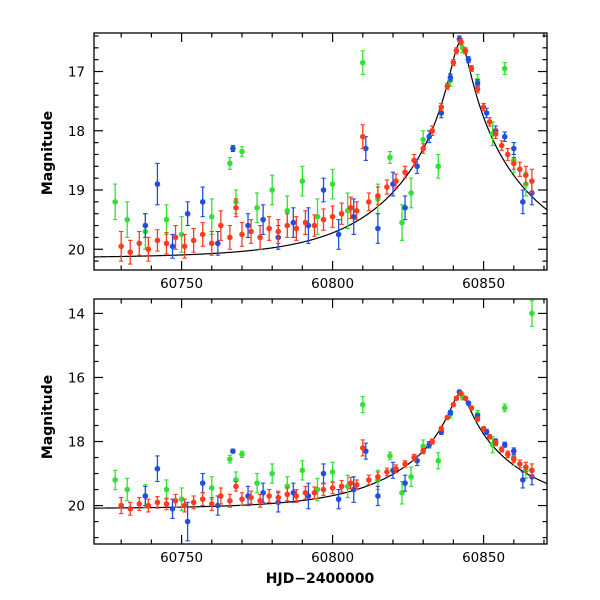  Describe the element at coordinates (76, 314) in the screenshot. I see `y-tick-label: 14` at that location.